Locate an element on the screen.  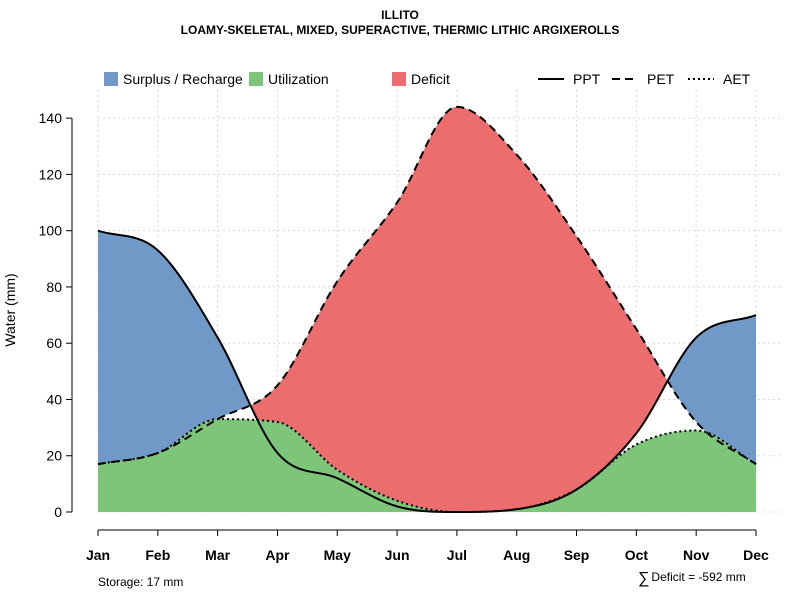
month-label-sep: Sep is located at coordinates (577, 555).